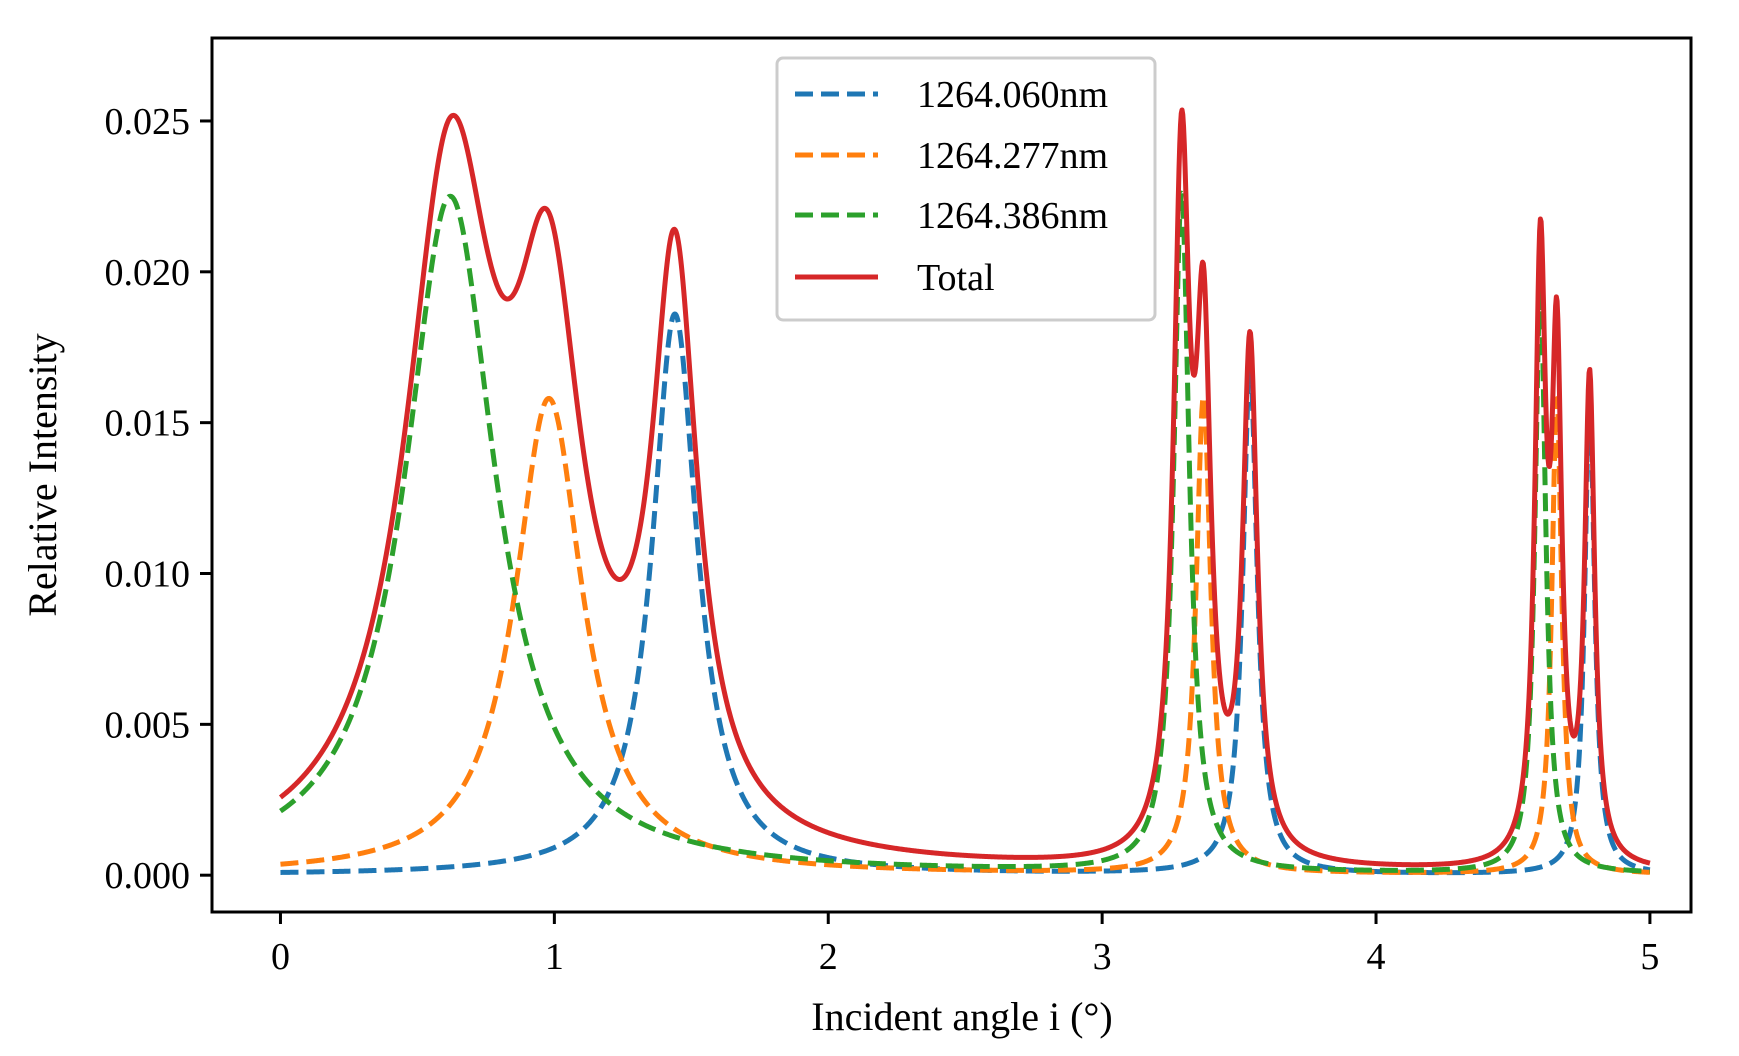 The height and width of the screenshot is (1056, 1739). I want to click on legend-label-total: Total, so click(956, 278).